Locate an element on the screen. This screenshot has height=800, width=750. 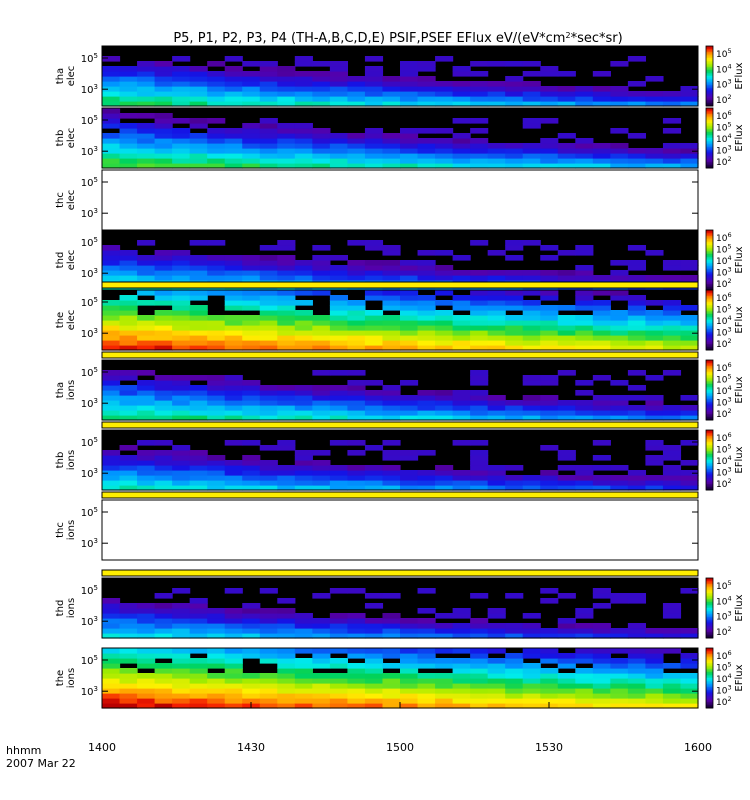
colorbar-frame is located at coordinates (709, 390).